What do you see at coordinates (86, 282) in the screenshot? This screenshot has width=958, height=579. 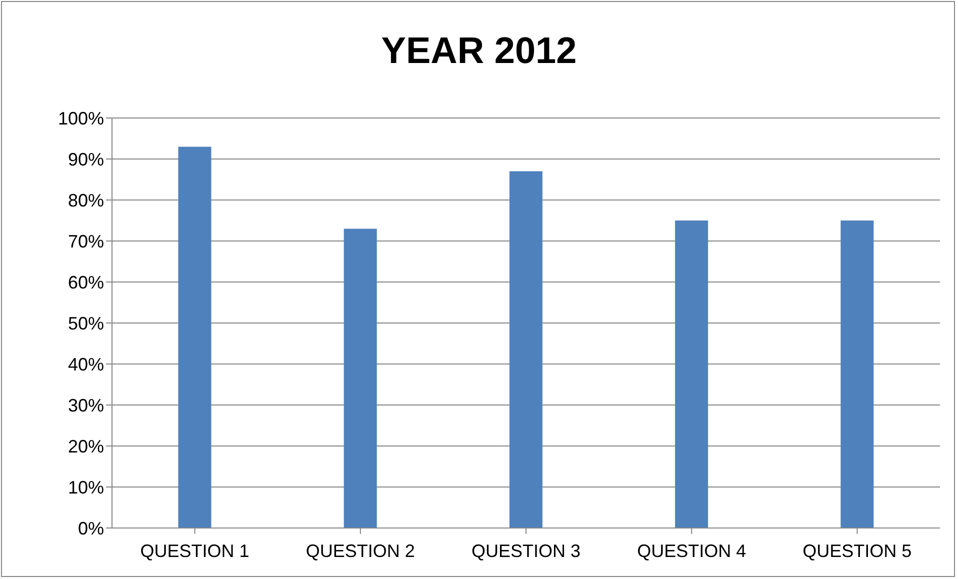 I see `y-tick-label: 60%` at bounding box center [86, 282].